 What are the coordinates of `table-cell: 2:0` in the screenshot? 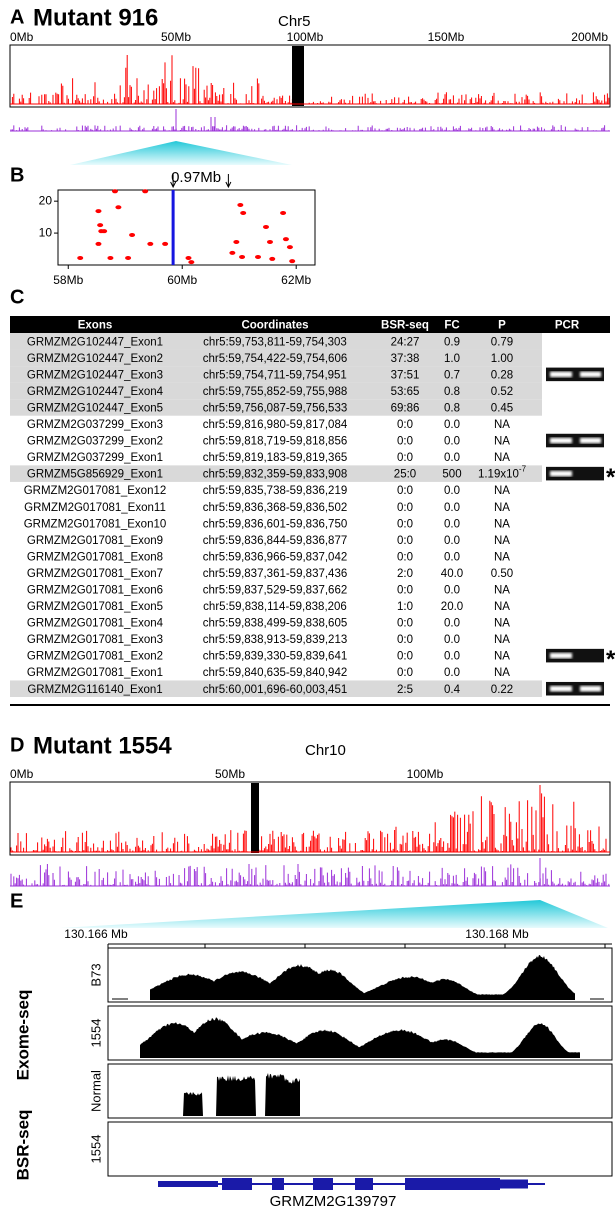 It's located at (405, 574).